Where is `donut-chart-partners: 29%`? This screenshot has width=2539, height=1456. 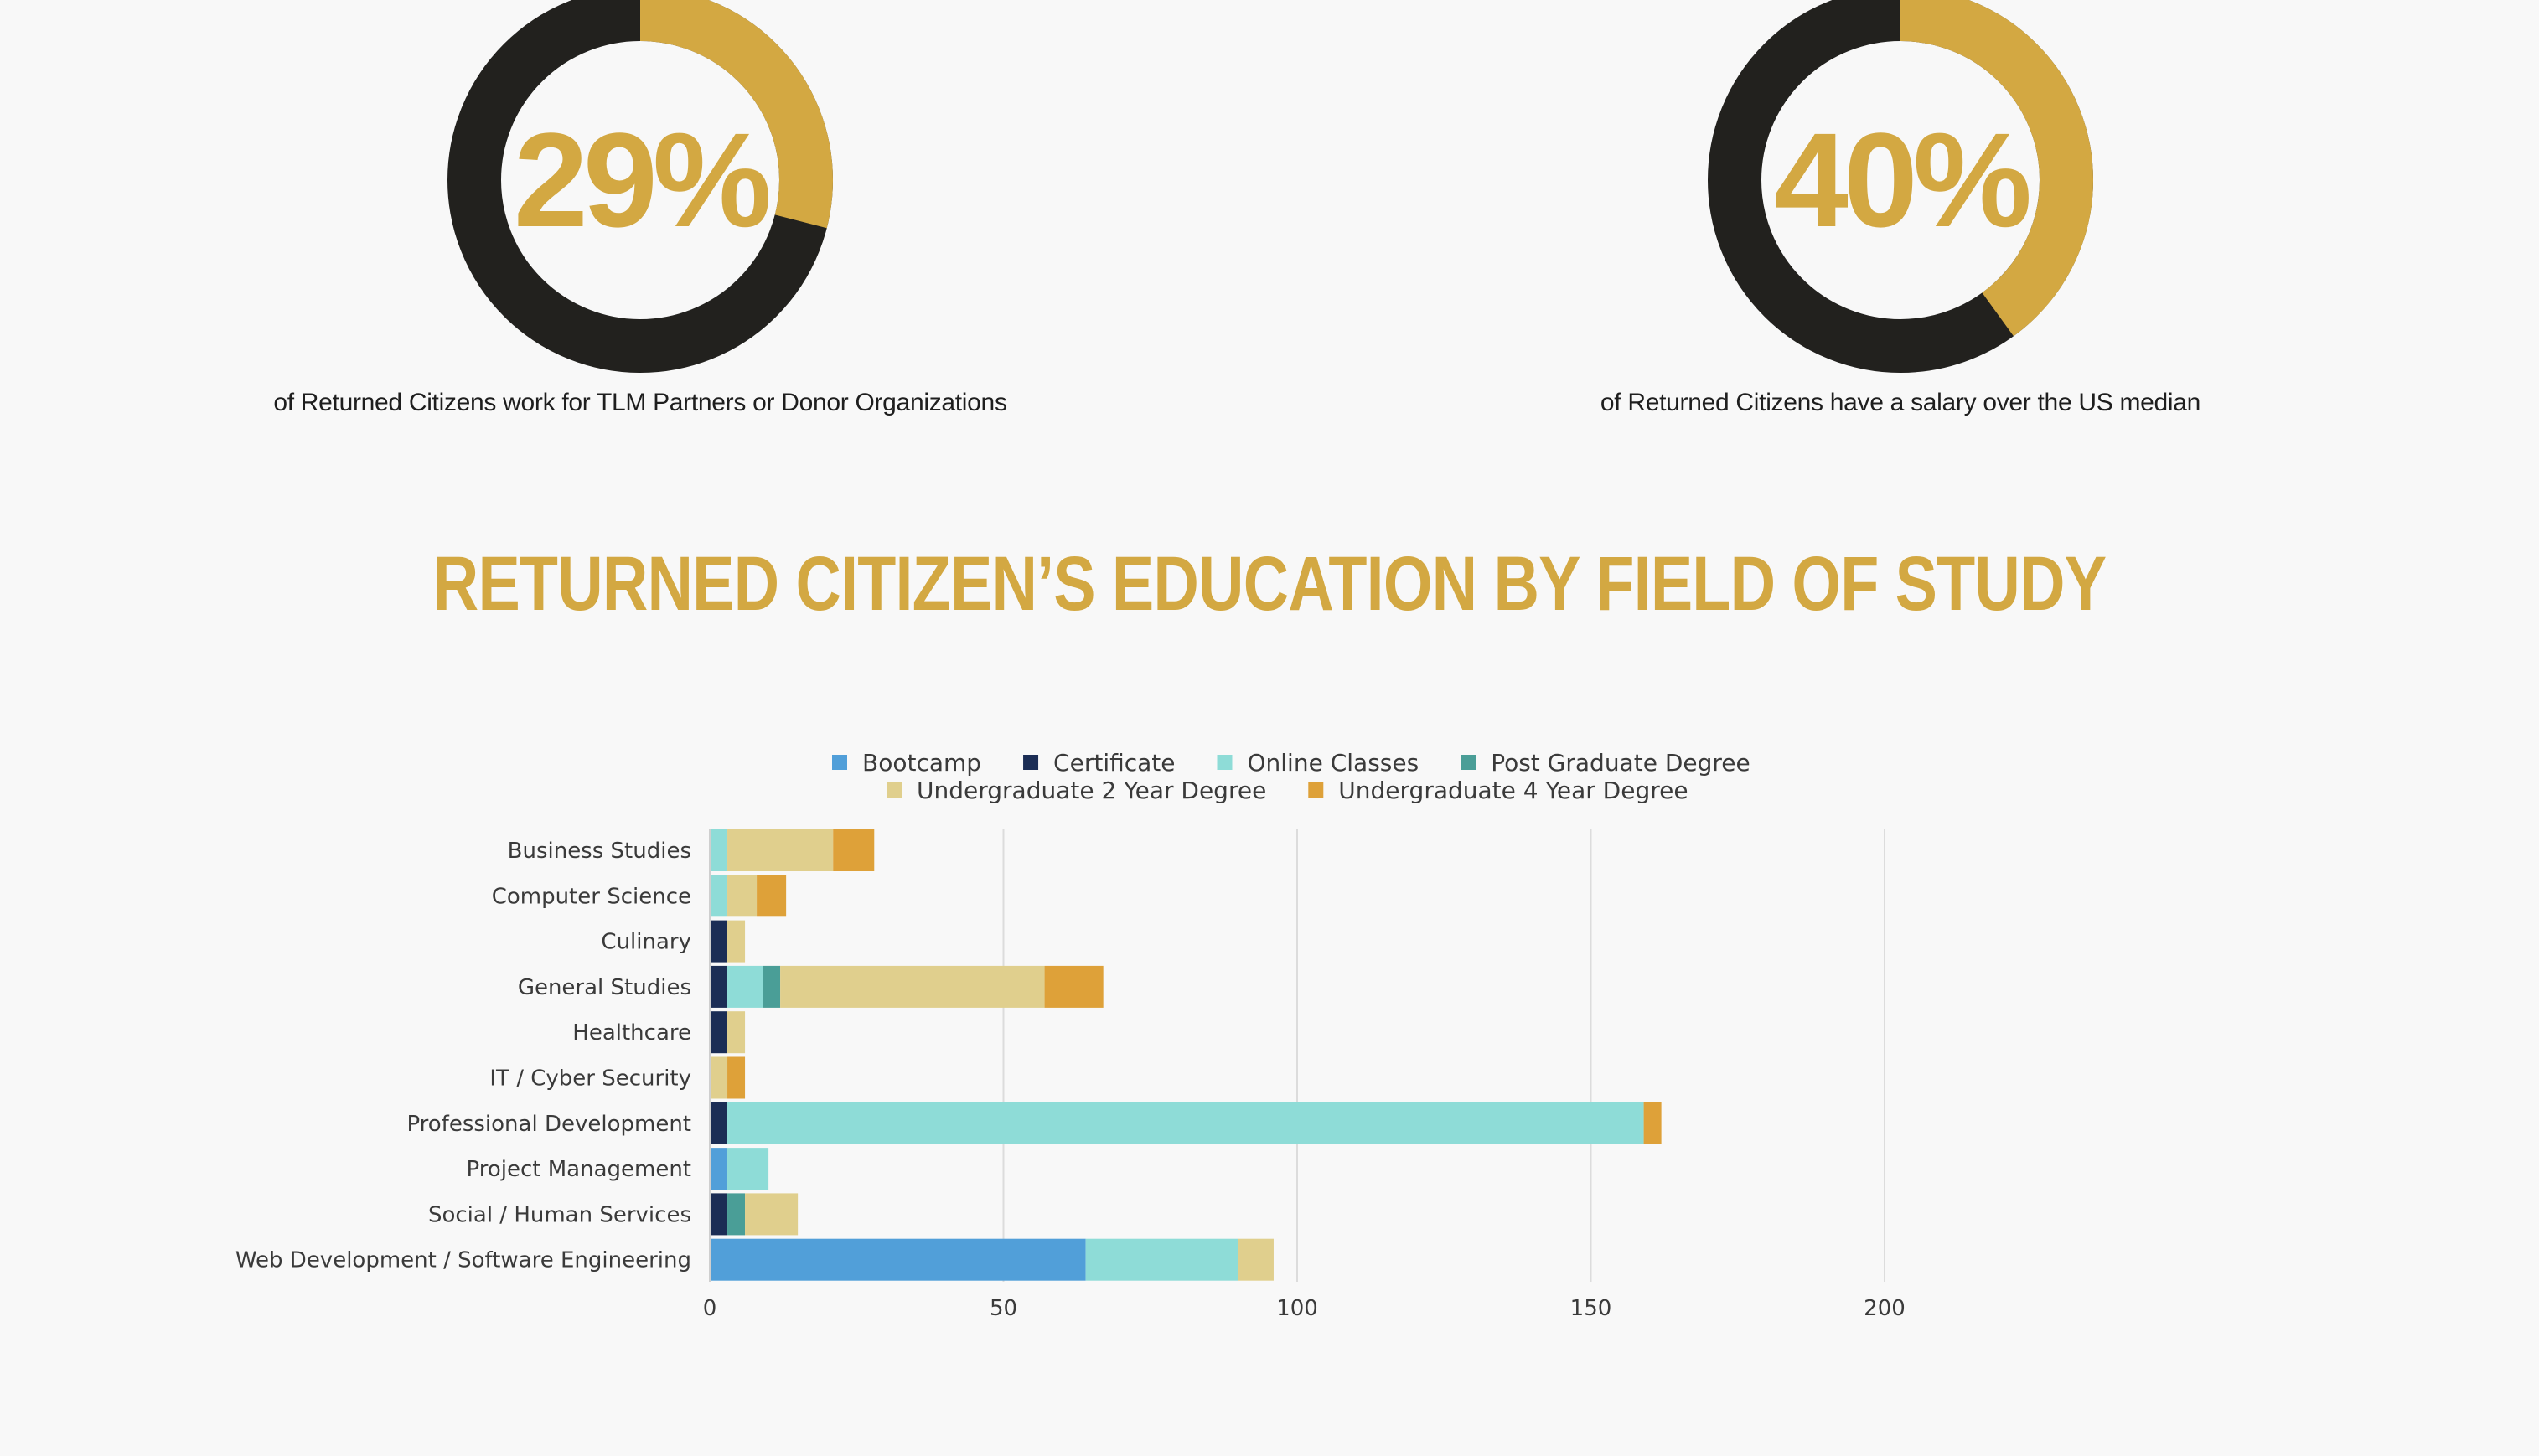 donut-chart-partners: 29% is located at coordinates (640, 186).